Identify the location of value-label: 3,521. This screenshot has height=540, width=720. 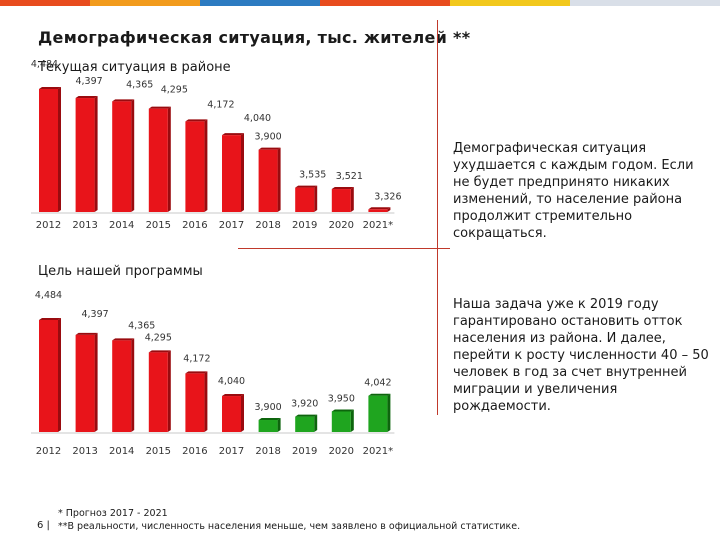
(349, 176).